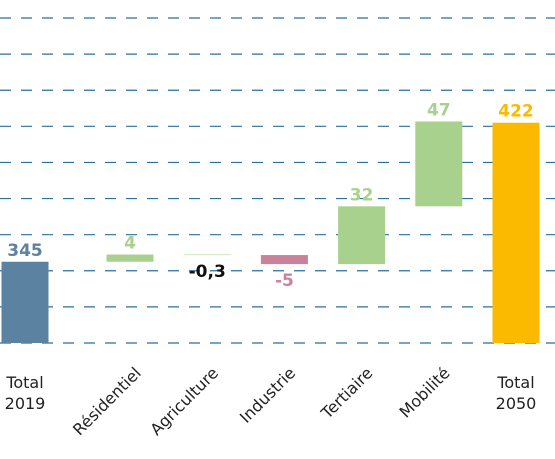 This screenshot has width=555, height=459. What do you see at coordinates (439, 110) in the screenshot?
I see `value-label: 47` at bounding box center [439, 110].